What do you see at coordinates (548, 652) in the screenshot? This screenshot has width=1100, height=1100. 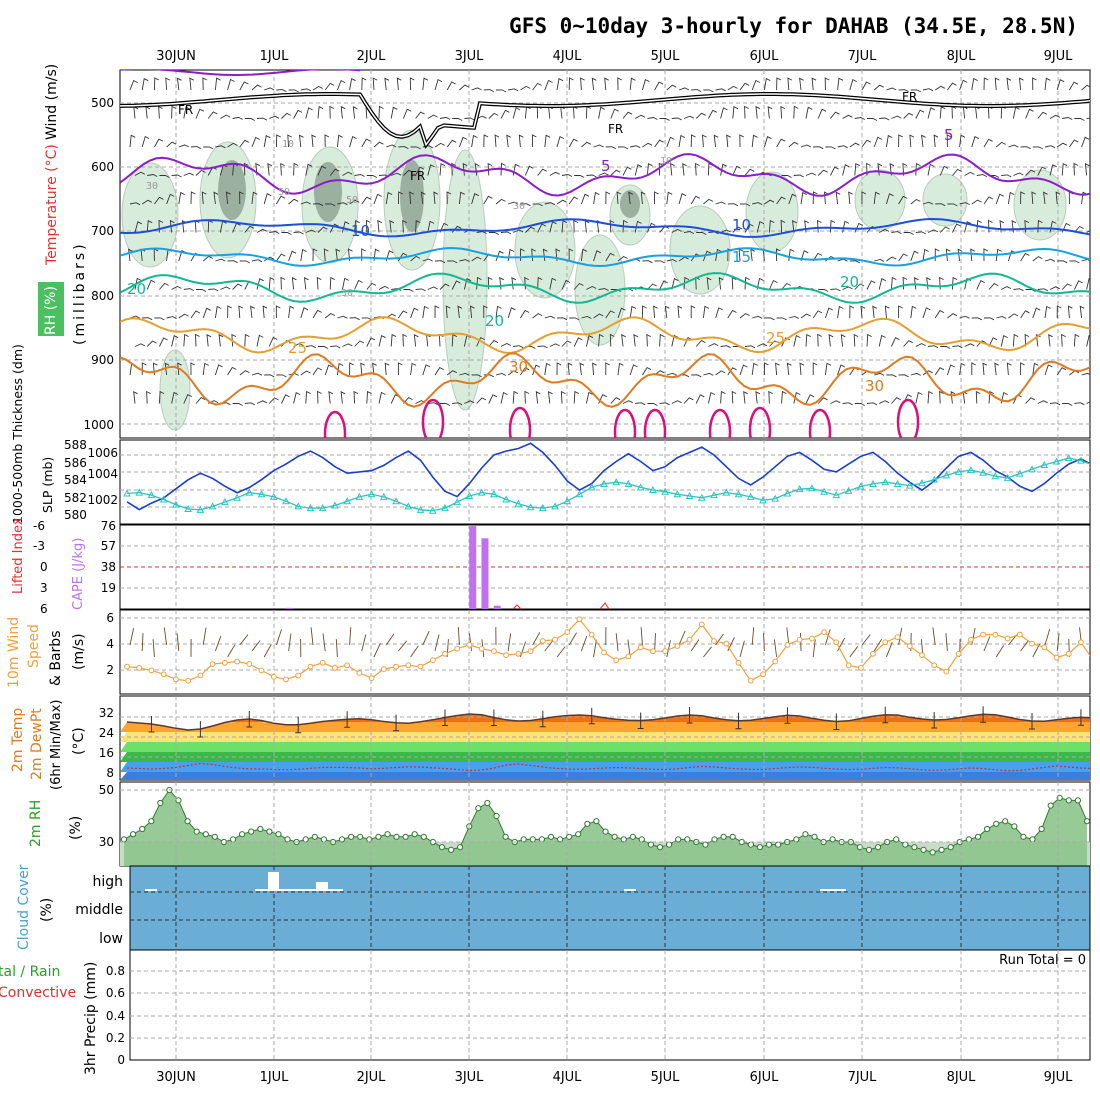 I see `wind10-panel: 2 4 6 10m Wind Speed & Barbs (m/s)` at bounding box center [548, 652].